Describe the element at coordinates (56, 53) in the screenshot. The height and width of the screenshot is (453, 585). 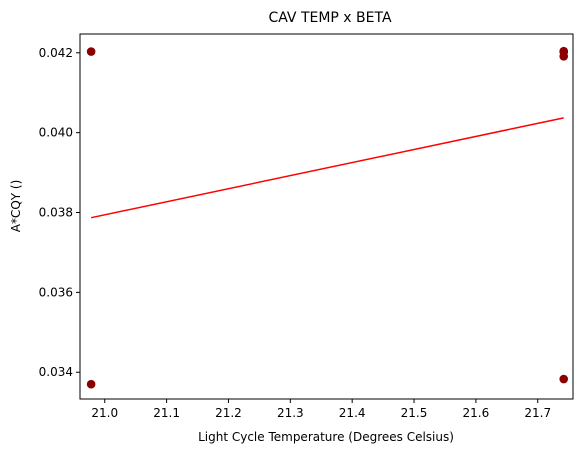
I see `y-tick-label: 0.042` at that location.